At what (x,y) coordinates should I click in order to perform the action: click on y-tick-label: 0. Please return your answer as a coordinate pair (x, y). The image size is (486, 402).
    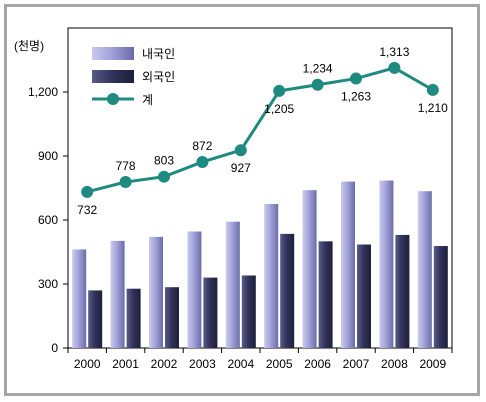
    Looking at the image, I should click on (54, 348).